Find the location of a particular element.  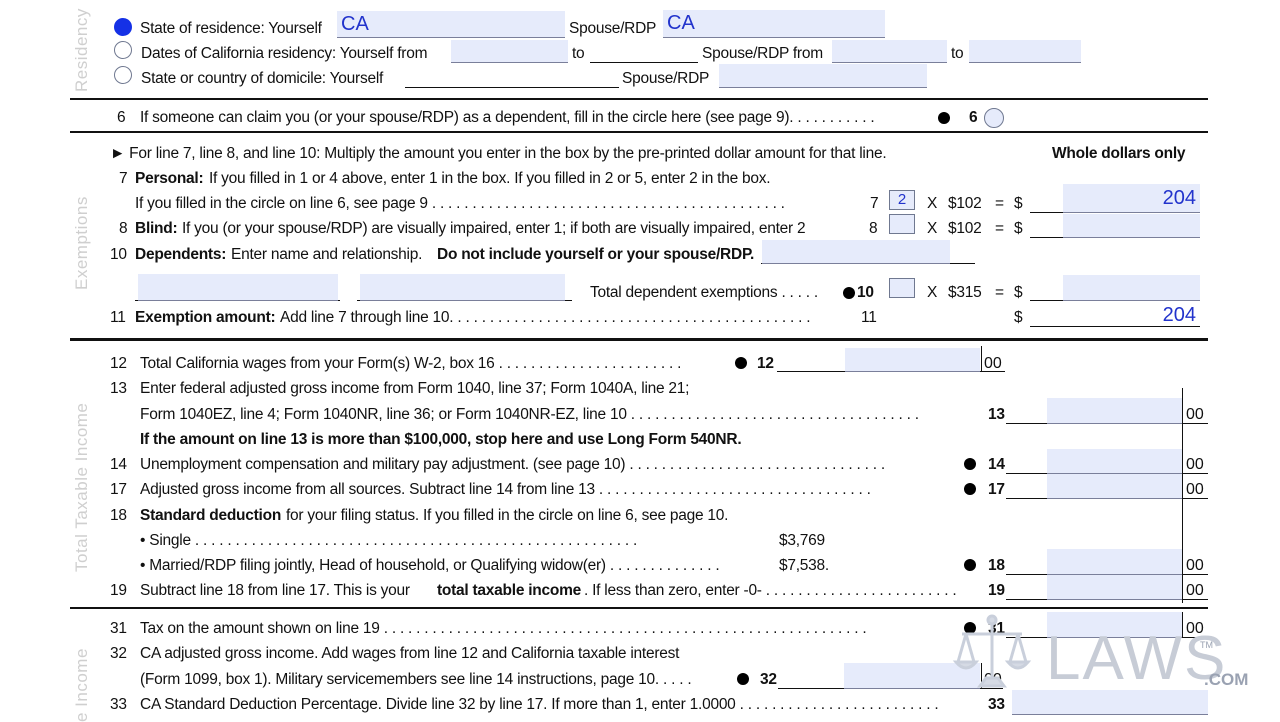

watermark-tm: TM is located at coordinates (1206, 645).